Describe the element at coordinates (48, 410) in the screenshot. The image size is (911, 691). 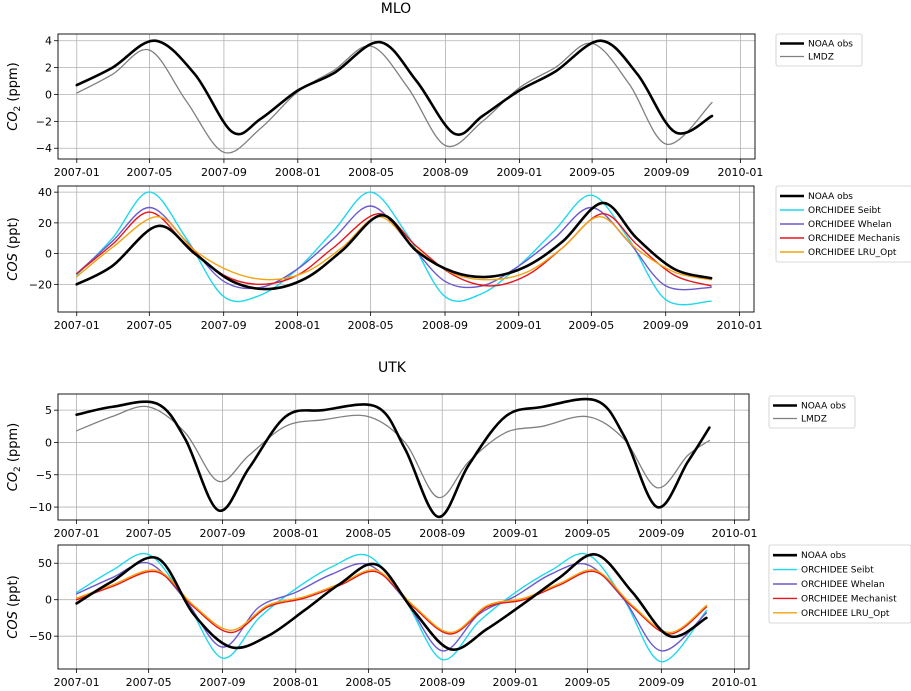
I see `y-tick-label: 5` at that location.